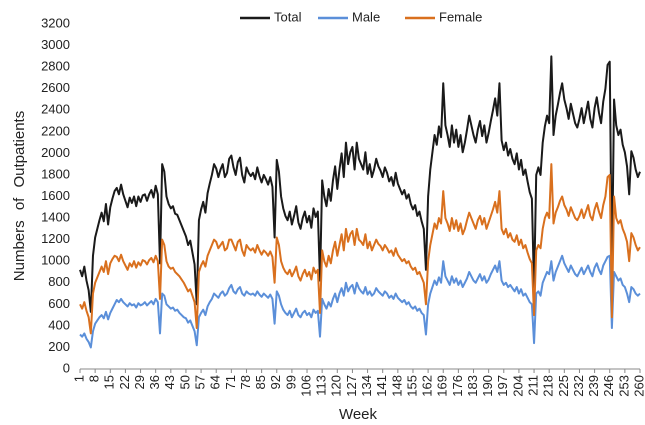  Describe the element at coordinates (55, 87) in the screenshot. I see `y-tick-label: 2600` at that location.